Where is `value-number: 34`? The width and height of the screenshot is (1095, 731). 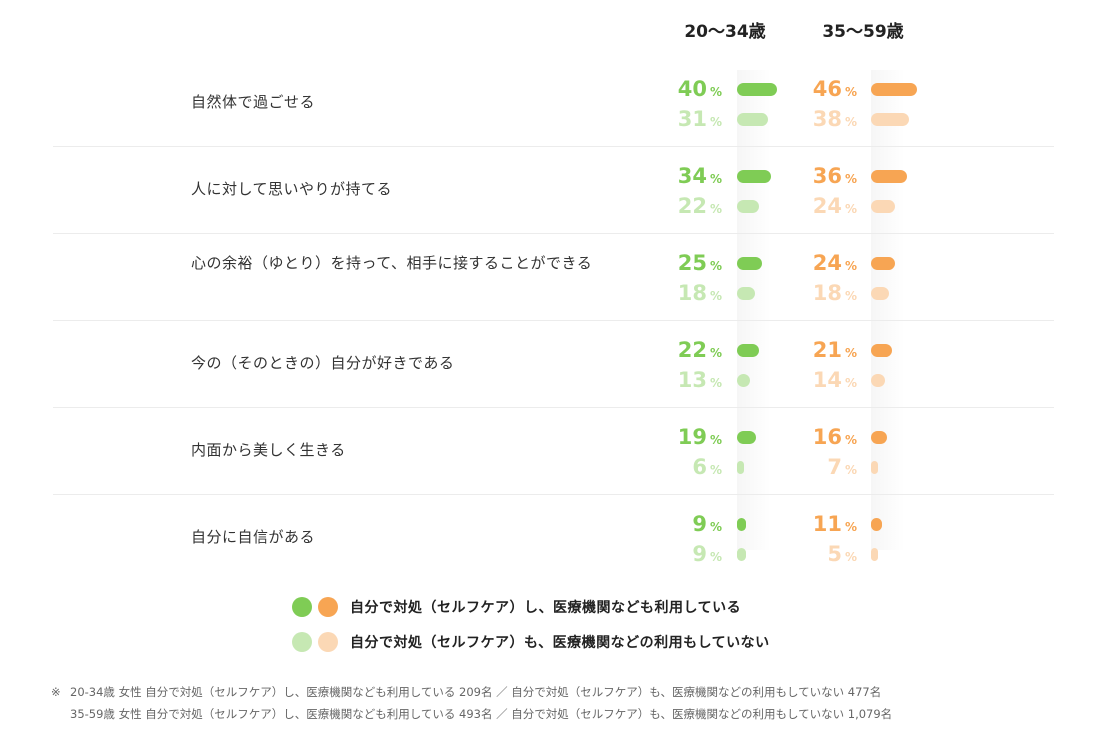 value-number: 34 is located at coordinates (692, 176).